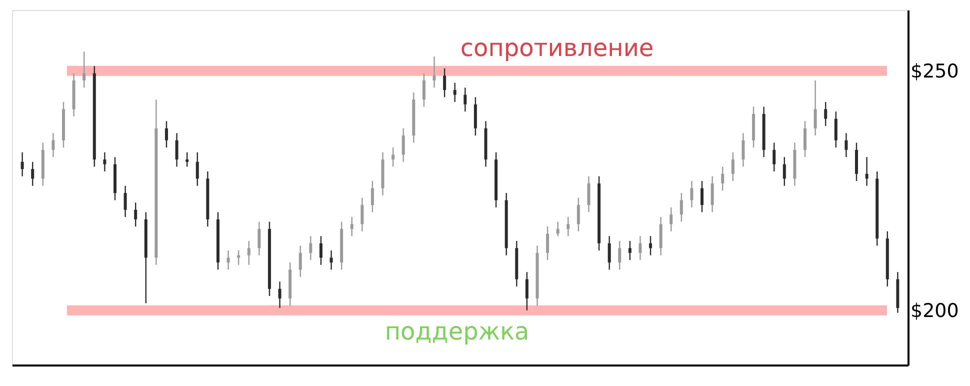  Describe the element at coordinates (557, 48) in the screenshot. I see `ref-line-label: сопротивление` at that location.